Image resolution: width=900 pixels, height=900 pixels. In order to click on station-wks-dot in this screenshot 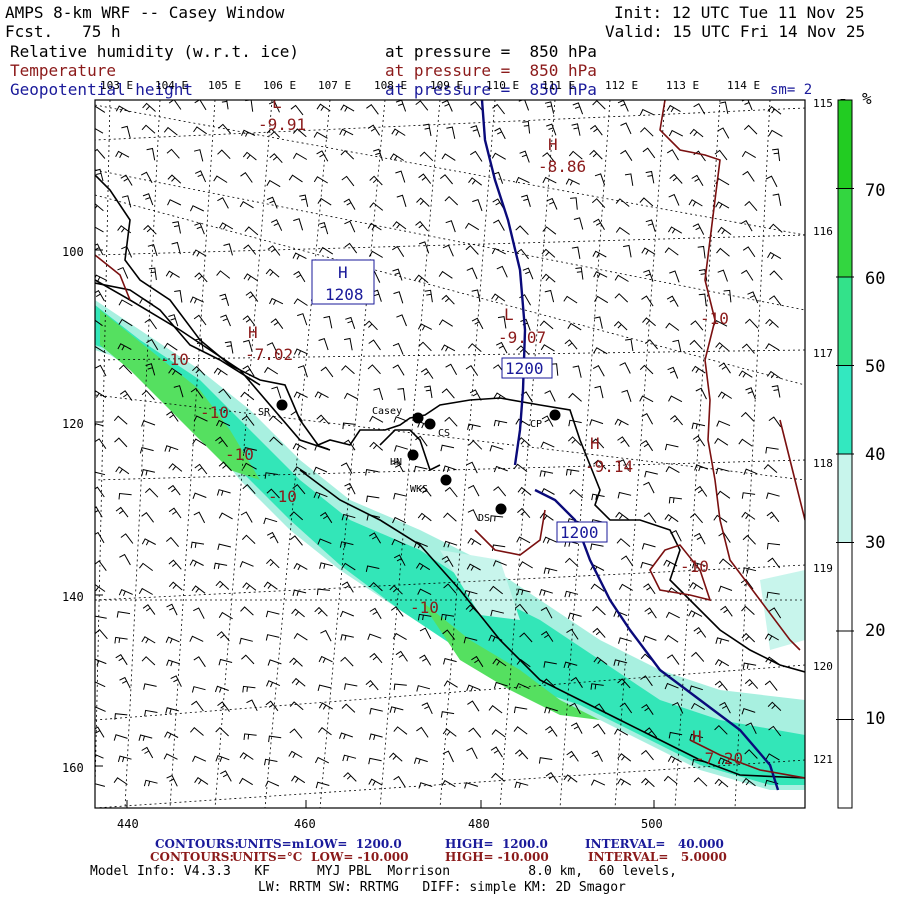, I will do `click(446, 480)`.